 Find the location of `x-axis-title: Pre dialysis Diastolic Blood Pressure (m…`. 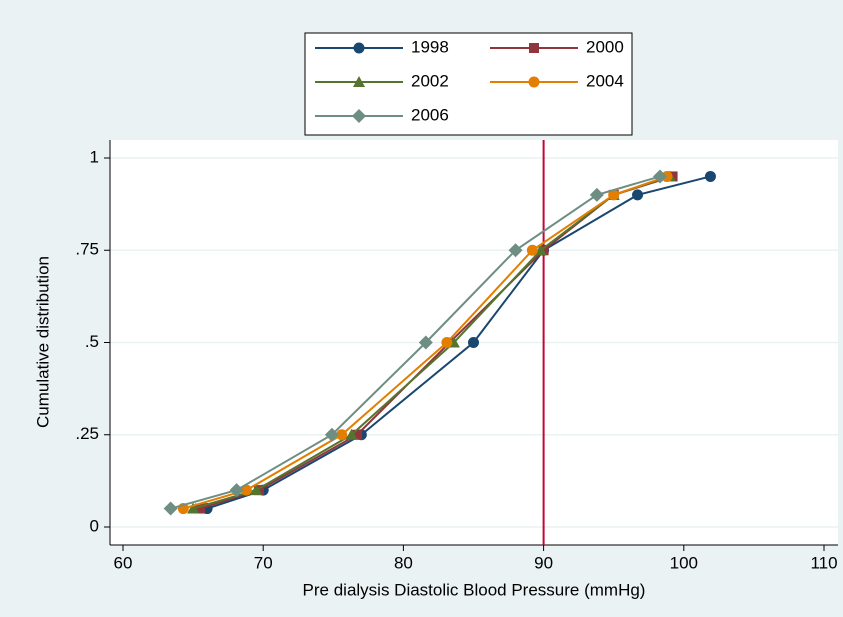

x-axis-title: Pre dialysis Diastolic Blood Pressure (m… is located at coordinates (474, 589).